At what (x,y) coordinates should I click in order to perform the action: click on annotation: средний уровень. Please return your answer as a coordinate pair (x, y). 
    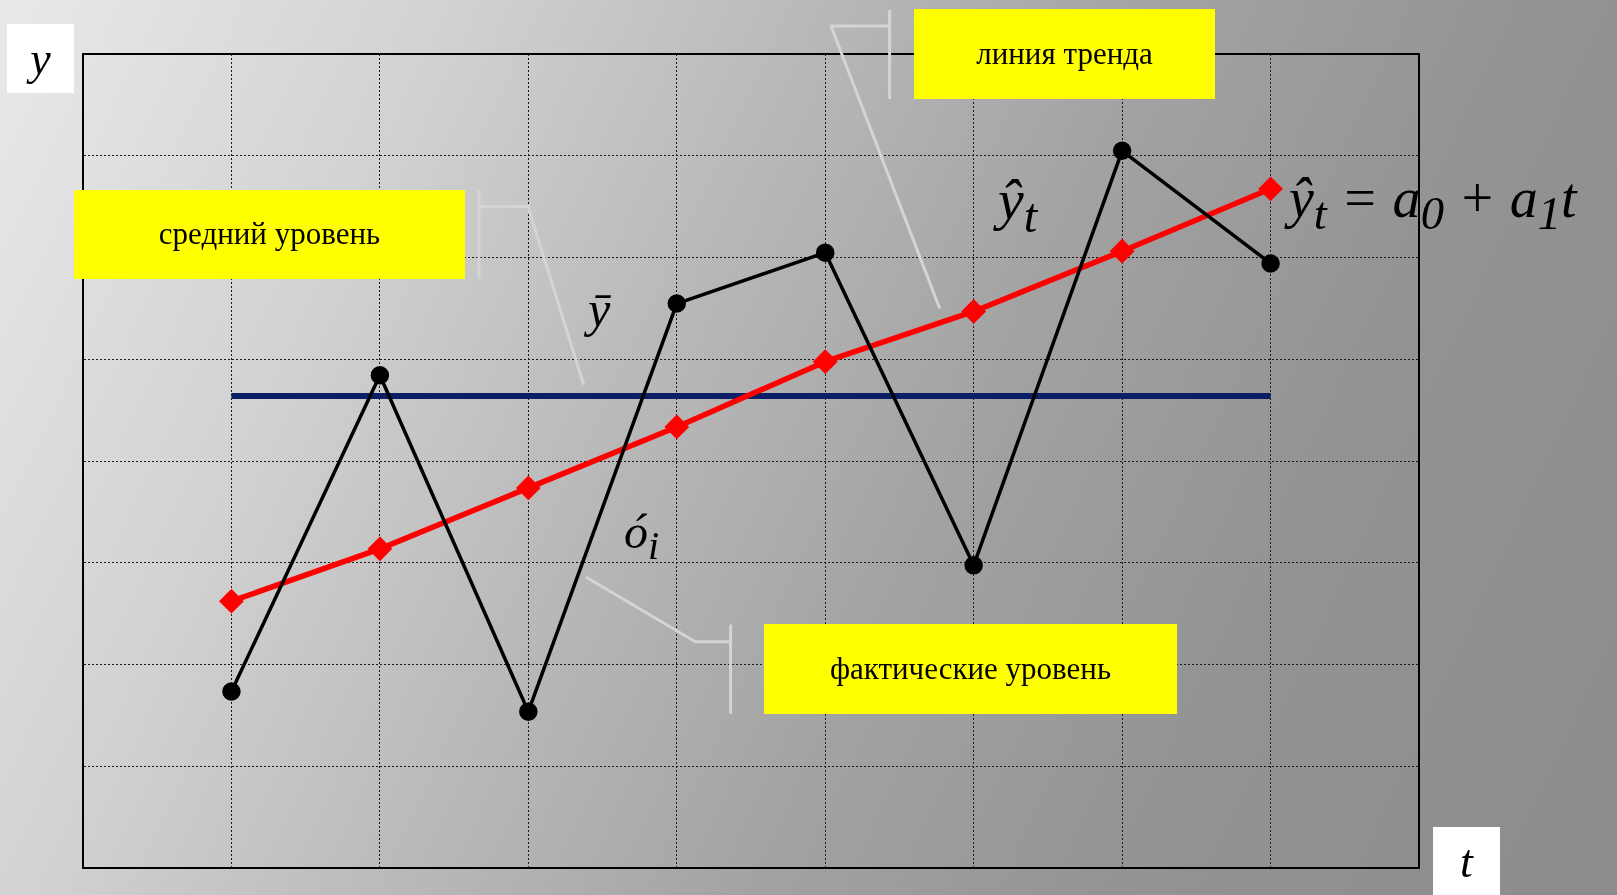
    Looking at the image, I should click on (269, 234).